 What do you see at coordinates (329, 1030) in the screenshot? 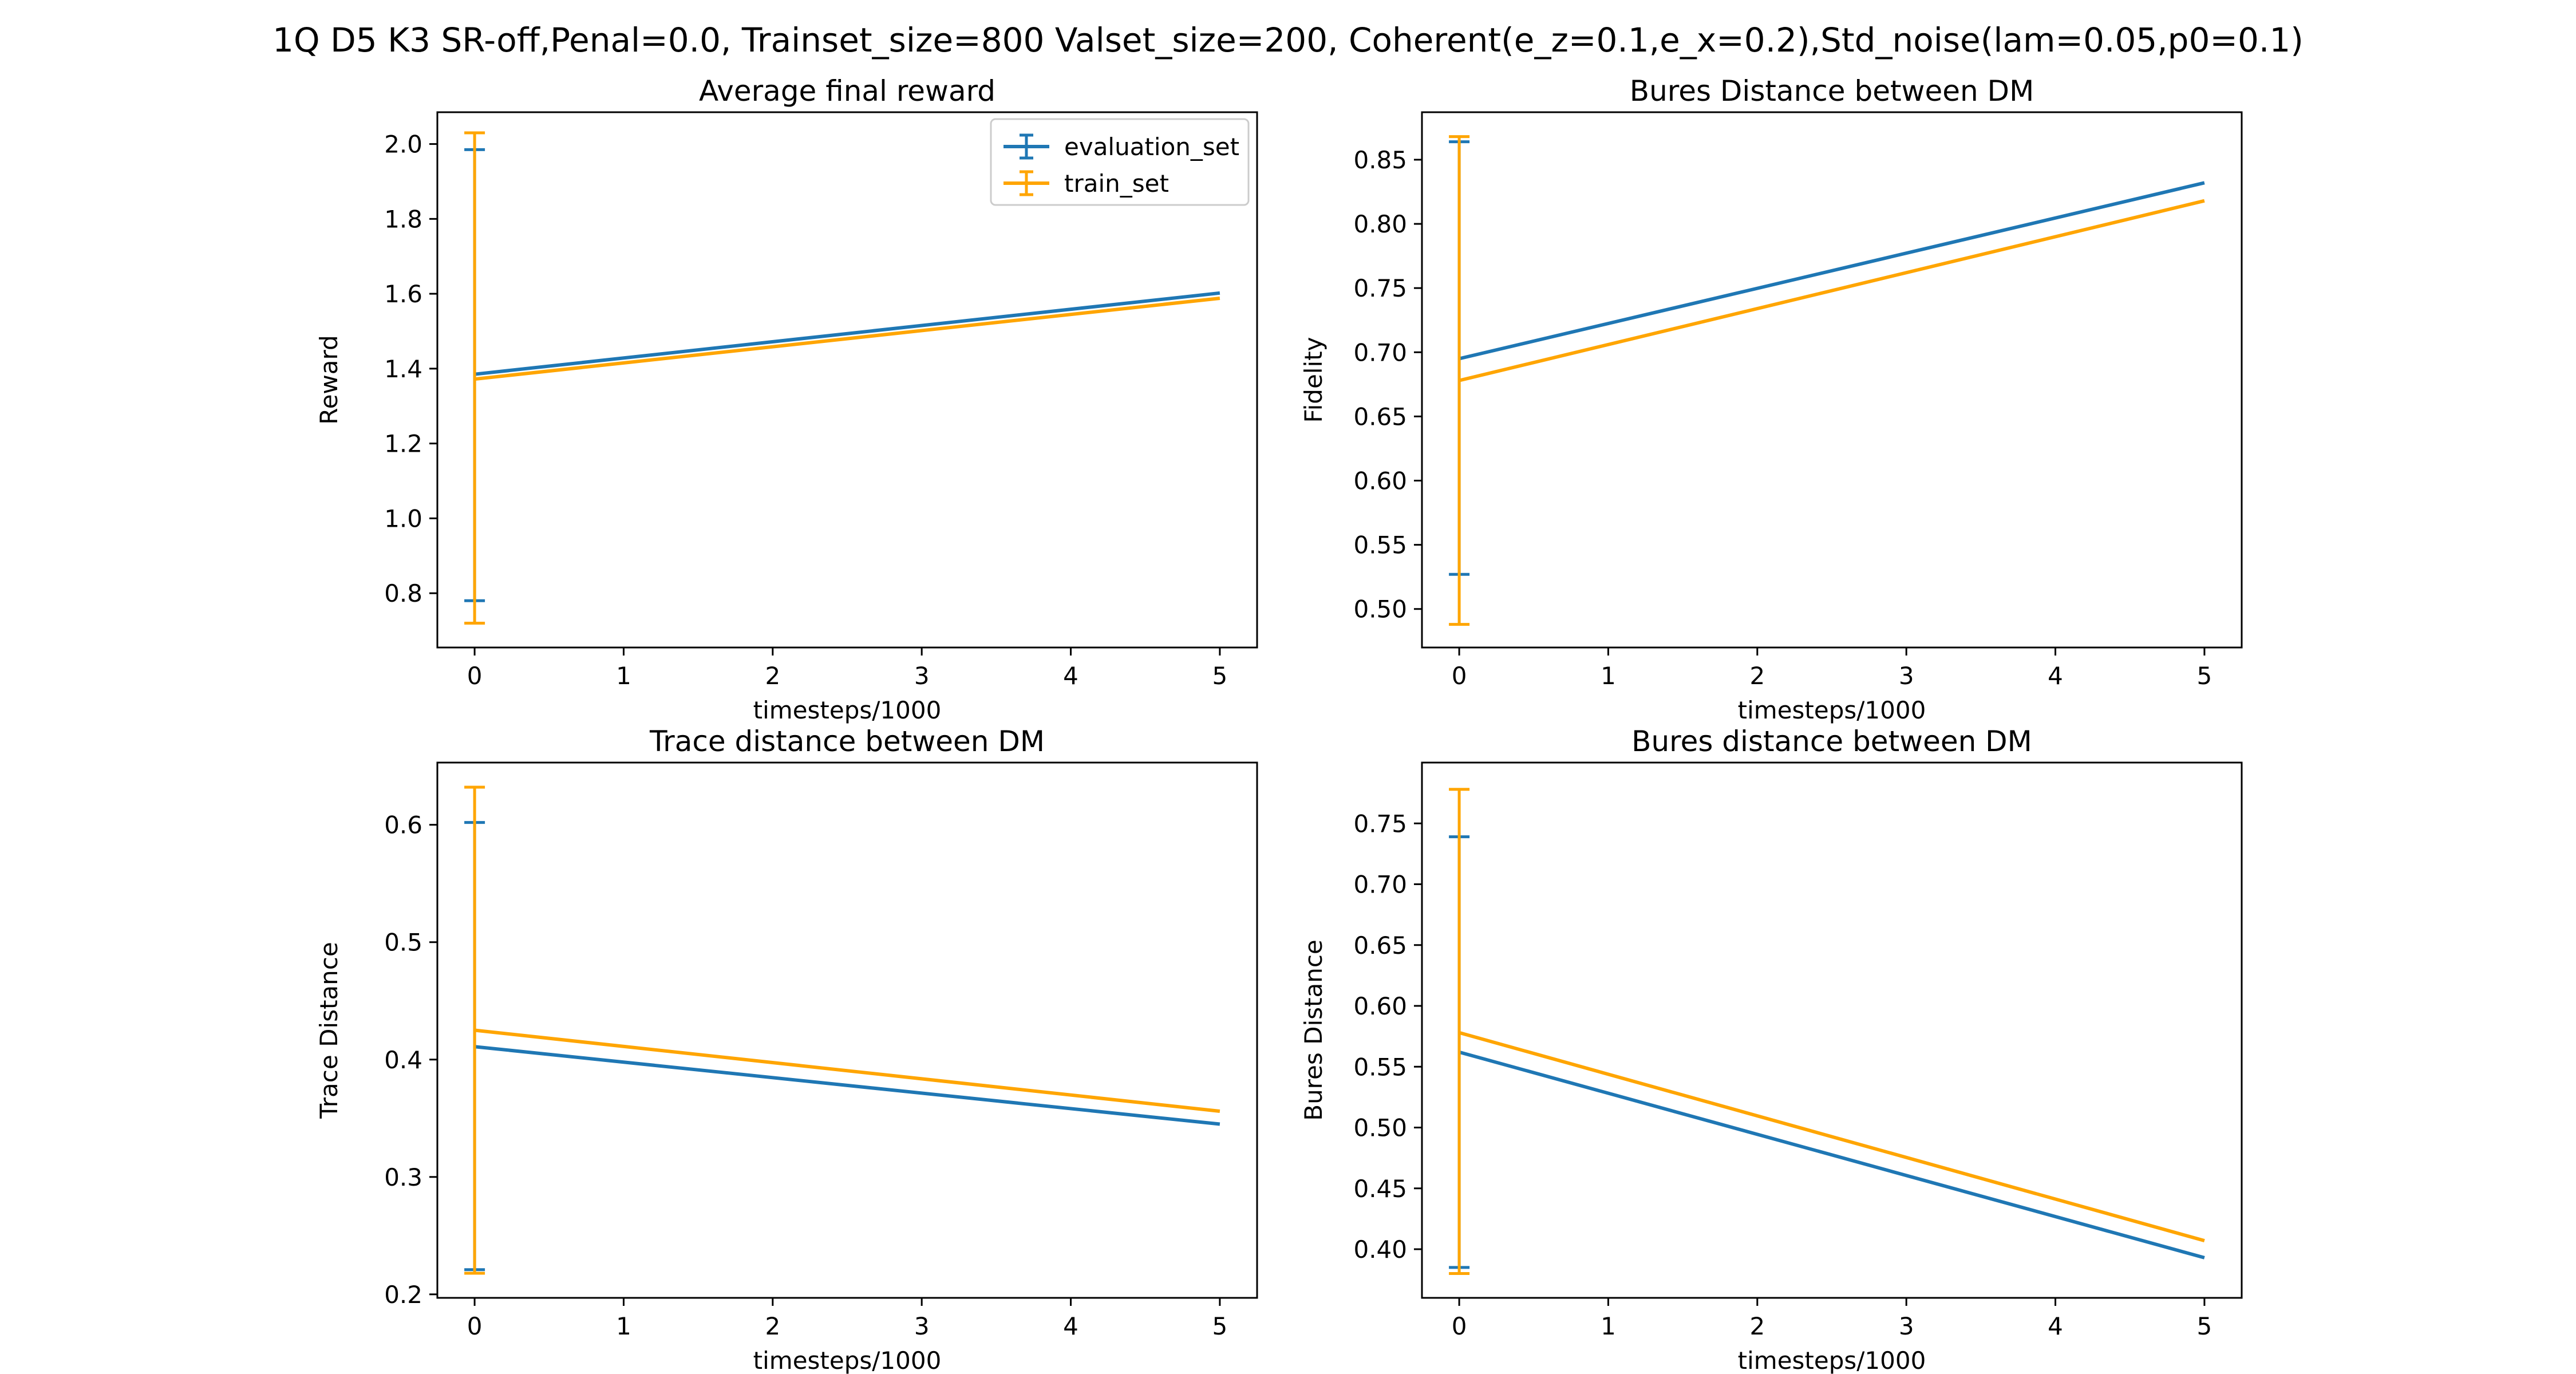
I see `y-axis-label: Trace Distance` at bounding box center [329, 1030].